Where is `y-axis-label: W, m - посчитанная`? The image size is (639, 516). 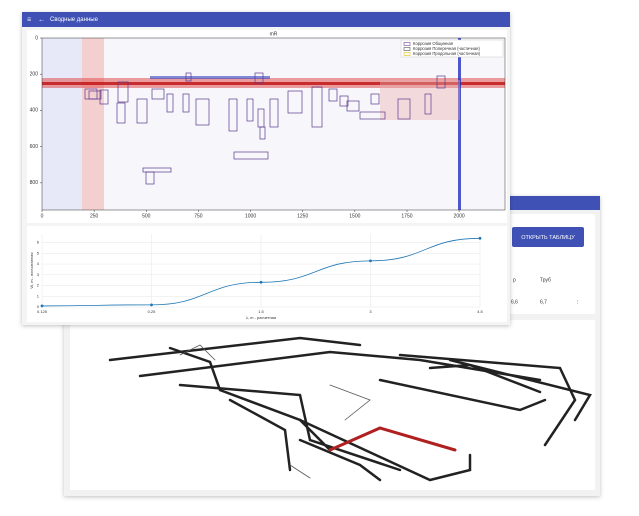
y-axis-label: W, m - посчитанная is located at coordinates (31, 270).